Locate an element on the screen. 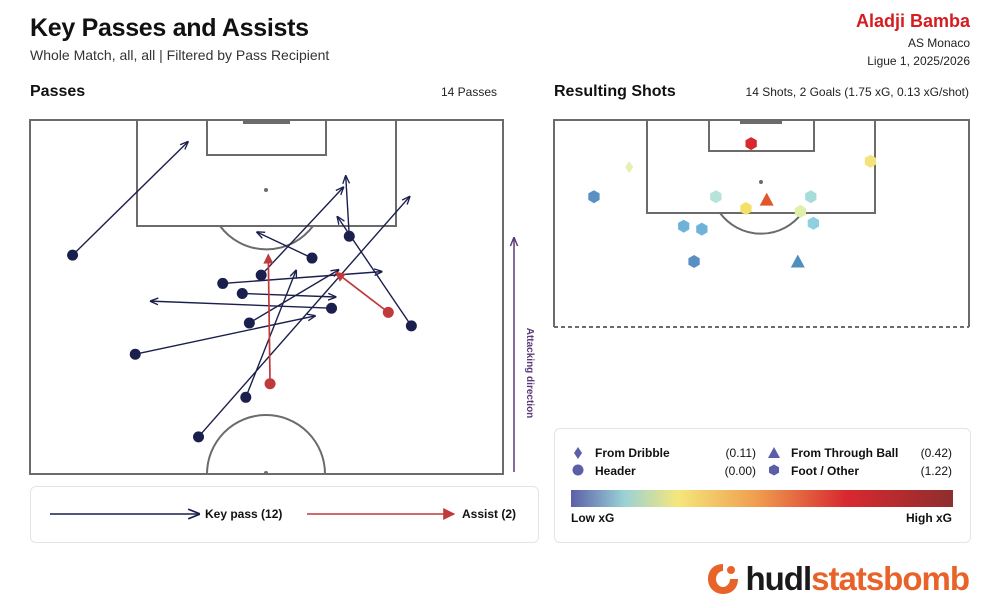  brand-mark-icon is located at coordinates (723, 579).